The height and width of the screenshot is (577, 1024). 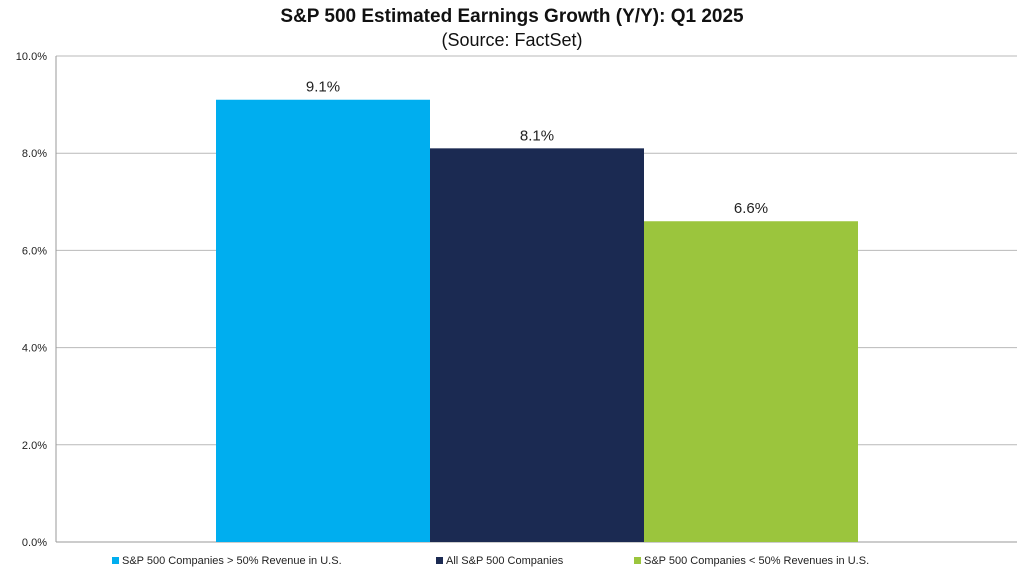 I want to click on y-tick-label: 8.0%, so click(x=34, y=154).